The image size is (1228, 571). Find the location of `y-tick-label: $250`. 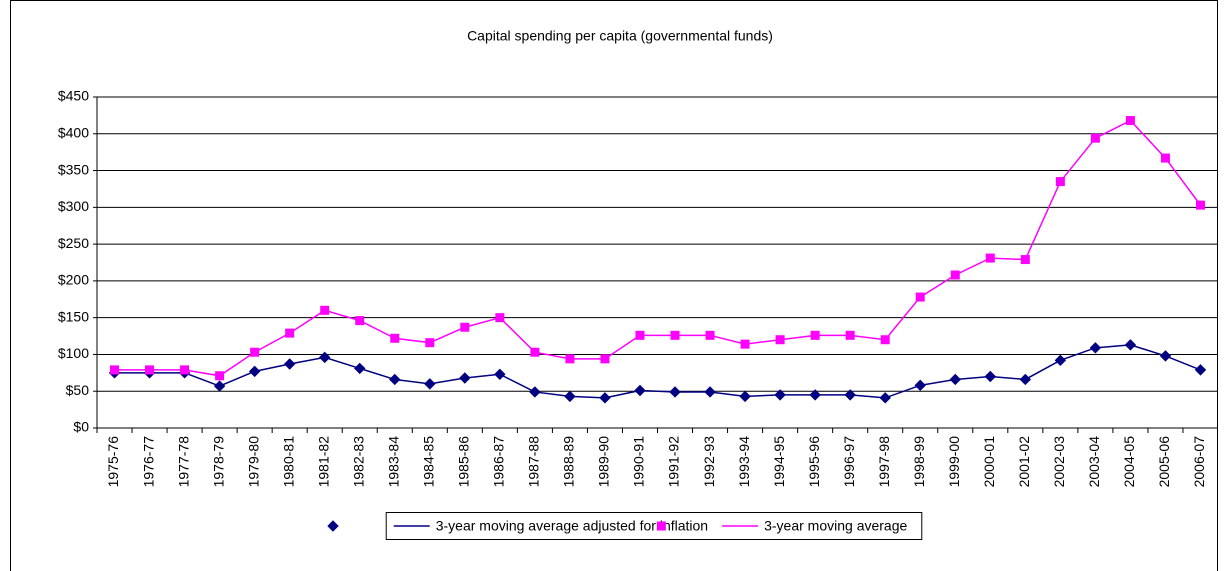

y-tick-label: $250 is located at coordinates (73, 243).